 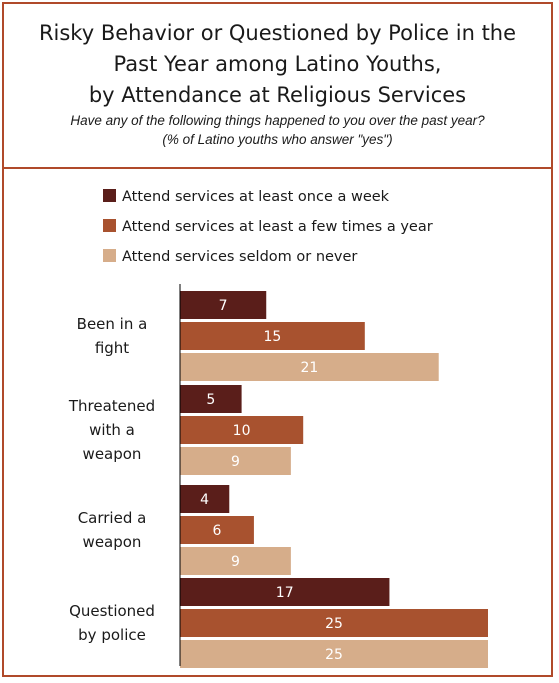 I want to click on bar-value-c2-s3: 9, so click(x=235, y=462).